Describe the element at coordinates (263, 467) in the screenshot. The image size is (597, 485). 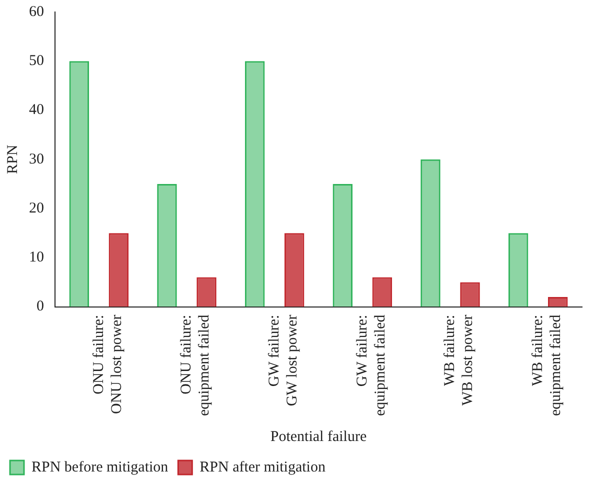
I see `legend-label: RPN after mitigation` at that location.